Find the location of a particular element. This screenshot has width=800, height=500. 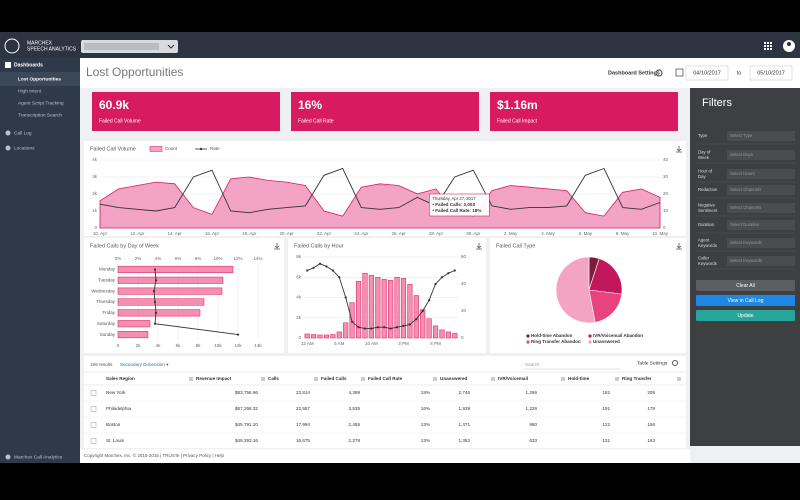

button-label: View in Call Log is located at coordinates (746, 301).